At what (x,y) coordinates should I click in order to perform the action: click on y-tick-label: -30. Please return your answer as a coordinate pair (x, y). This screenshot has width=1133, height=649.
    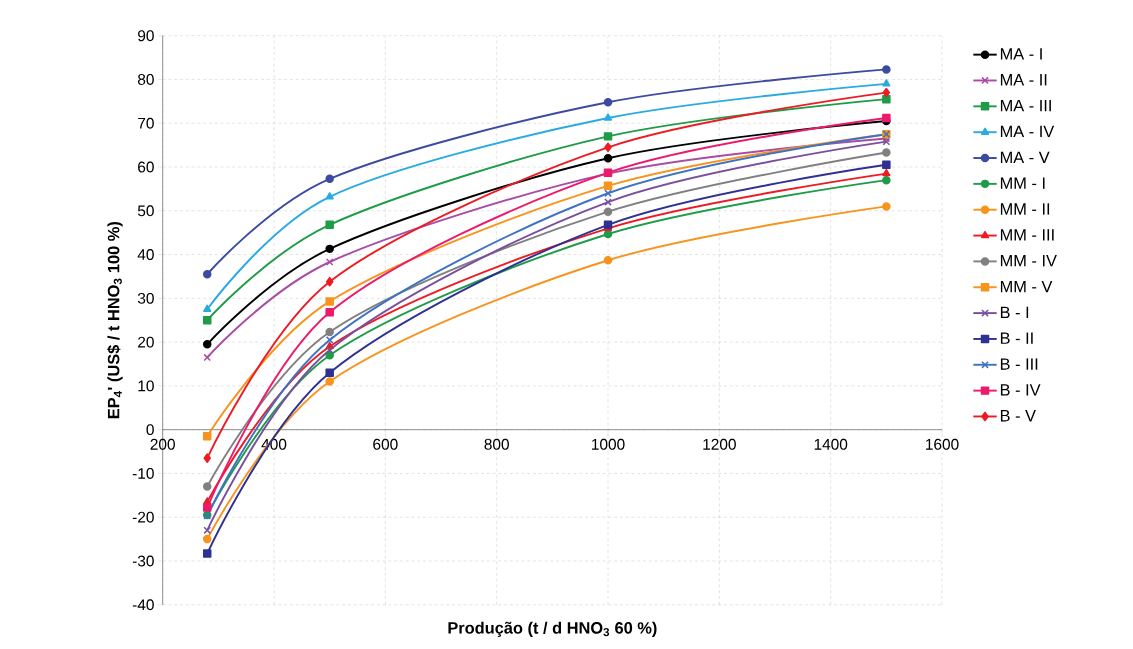
    Looking at the image, I should click on (143, 561).